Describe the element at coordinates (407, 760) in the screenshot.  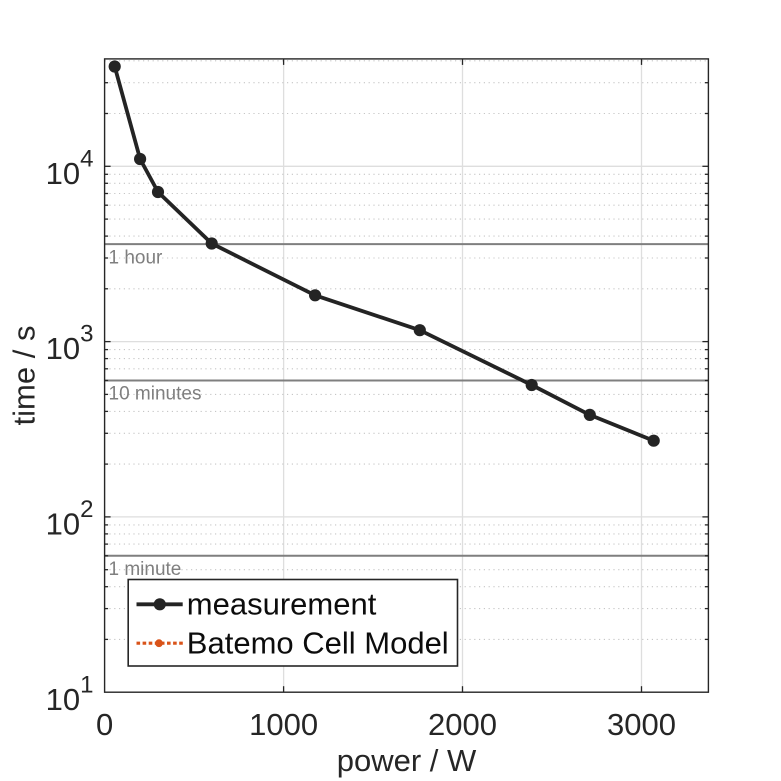
I see `svg-text: power / W` at that location.